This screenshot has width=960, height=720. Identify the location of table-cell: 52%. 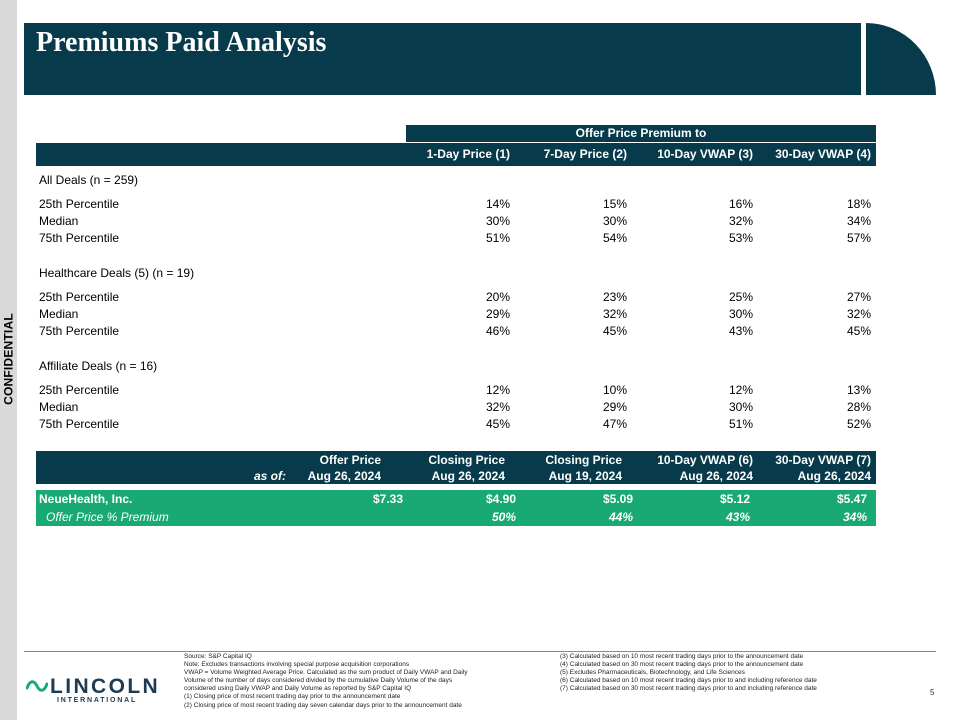
(858, 424).